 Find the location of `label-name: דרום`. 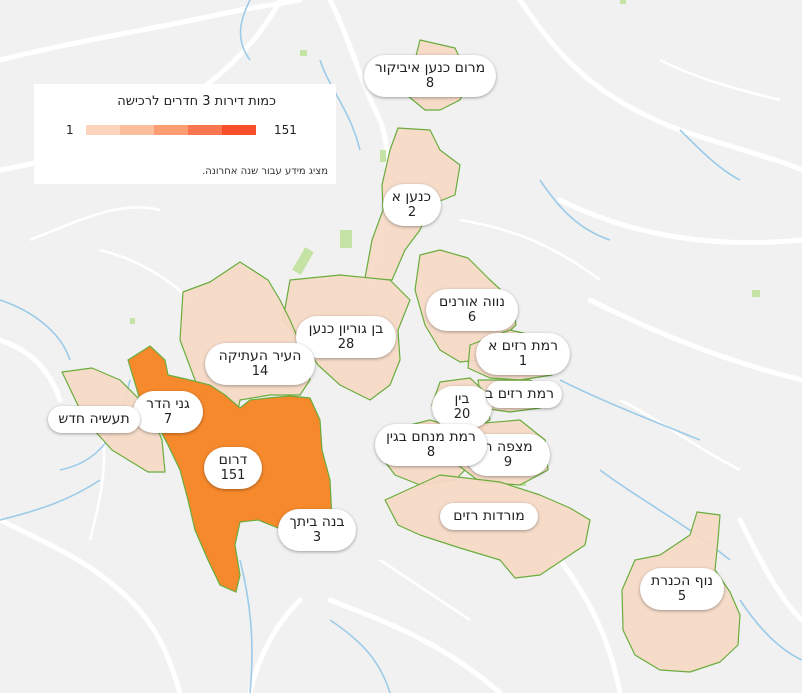

label-name: דרום is located at coordinates (233, 460).